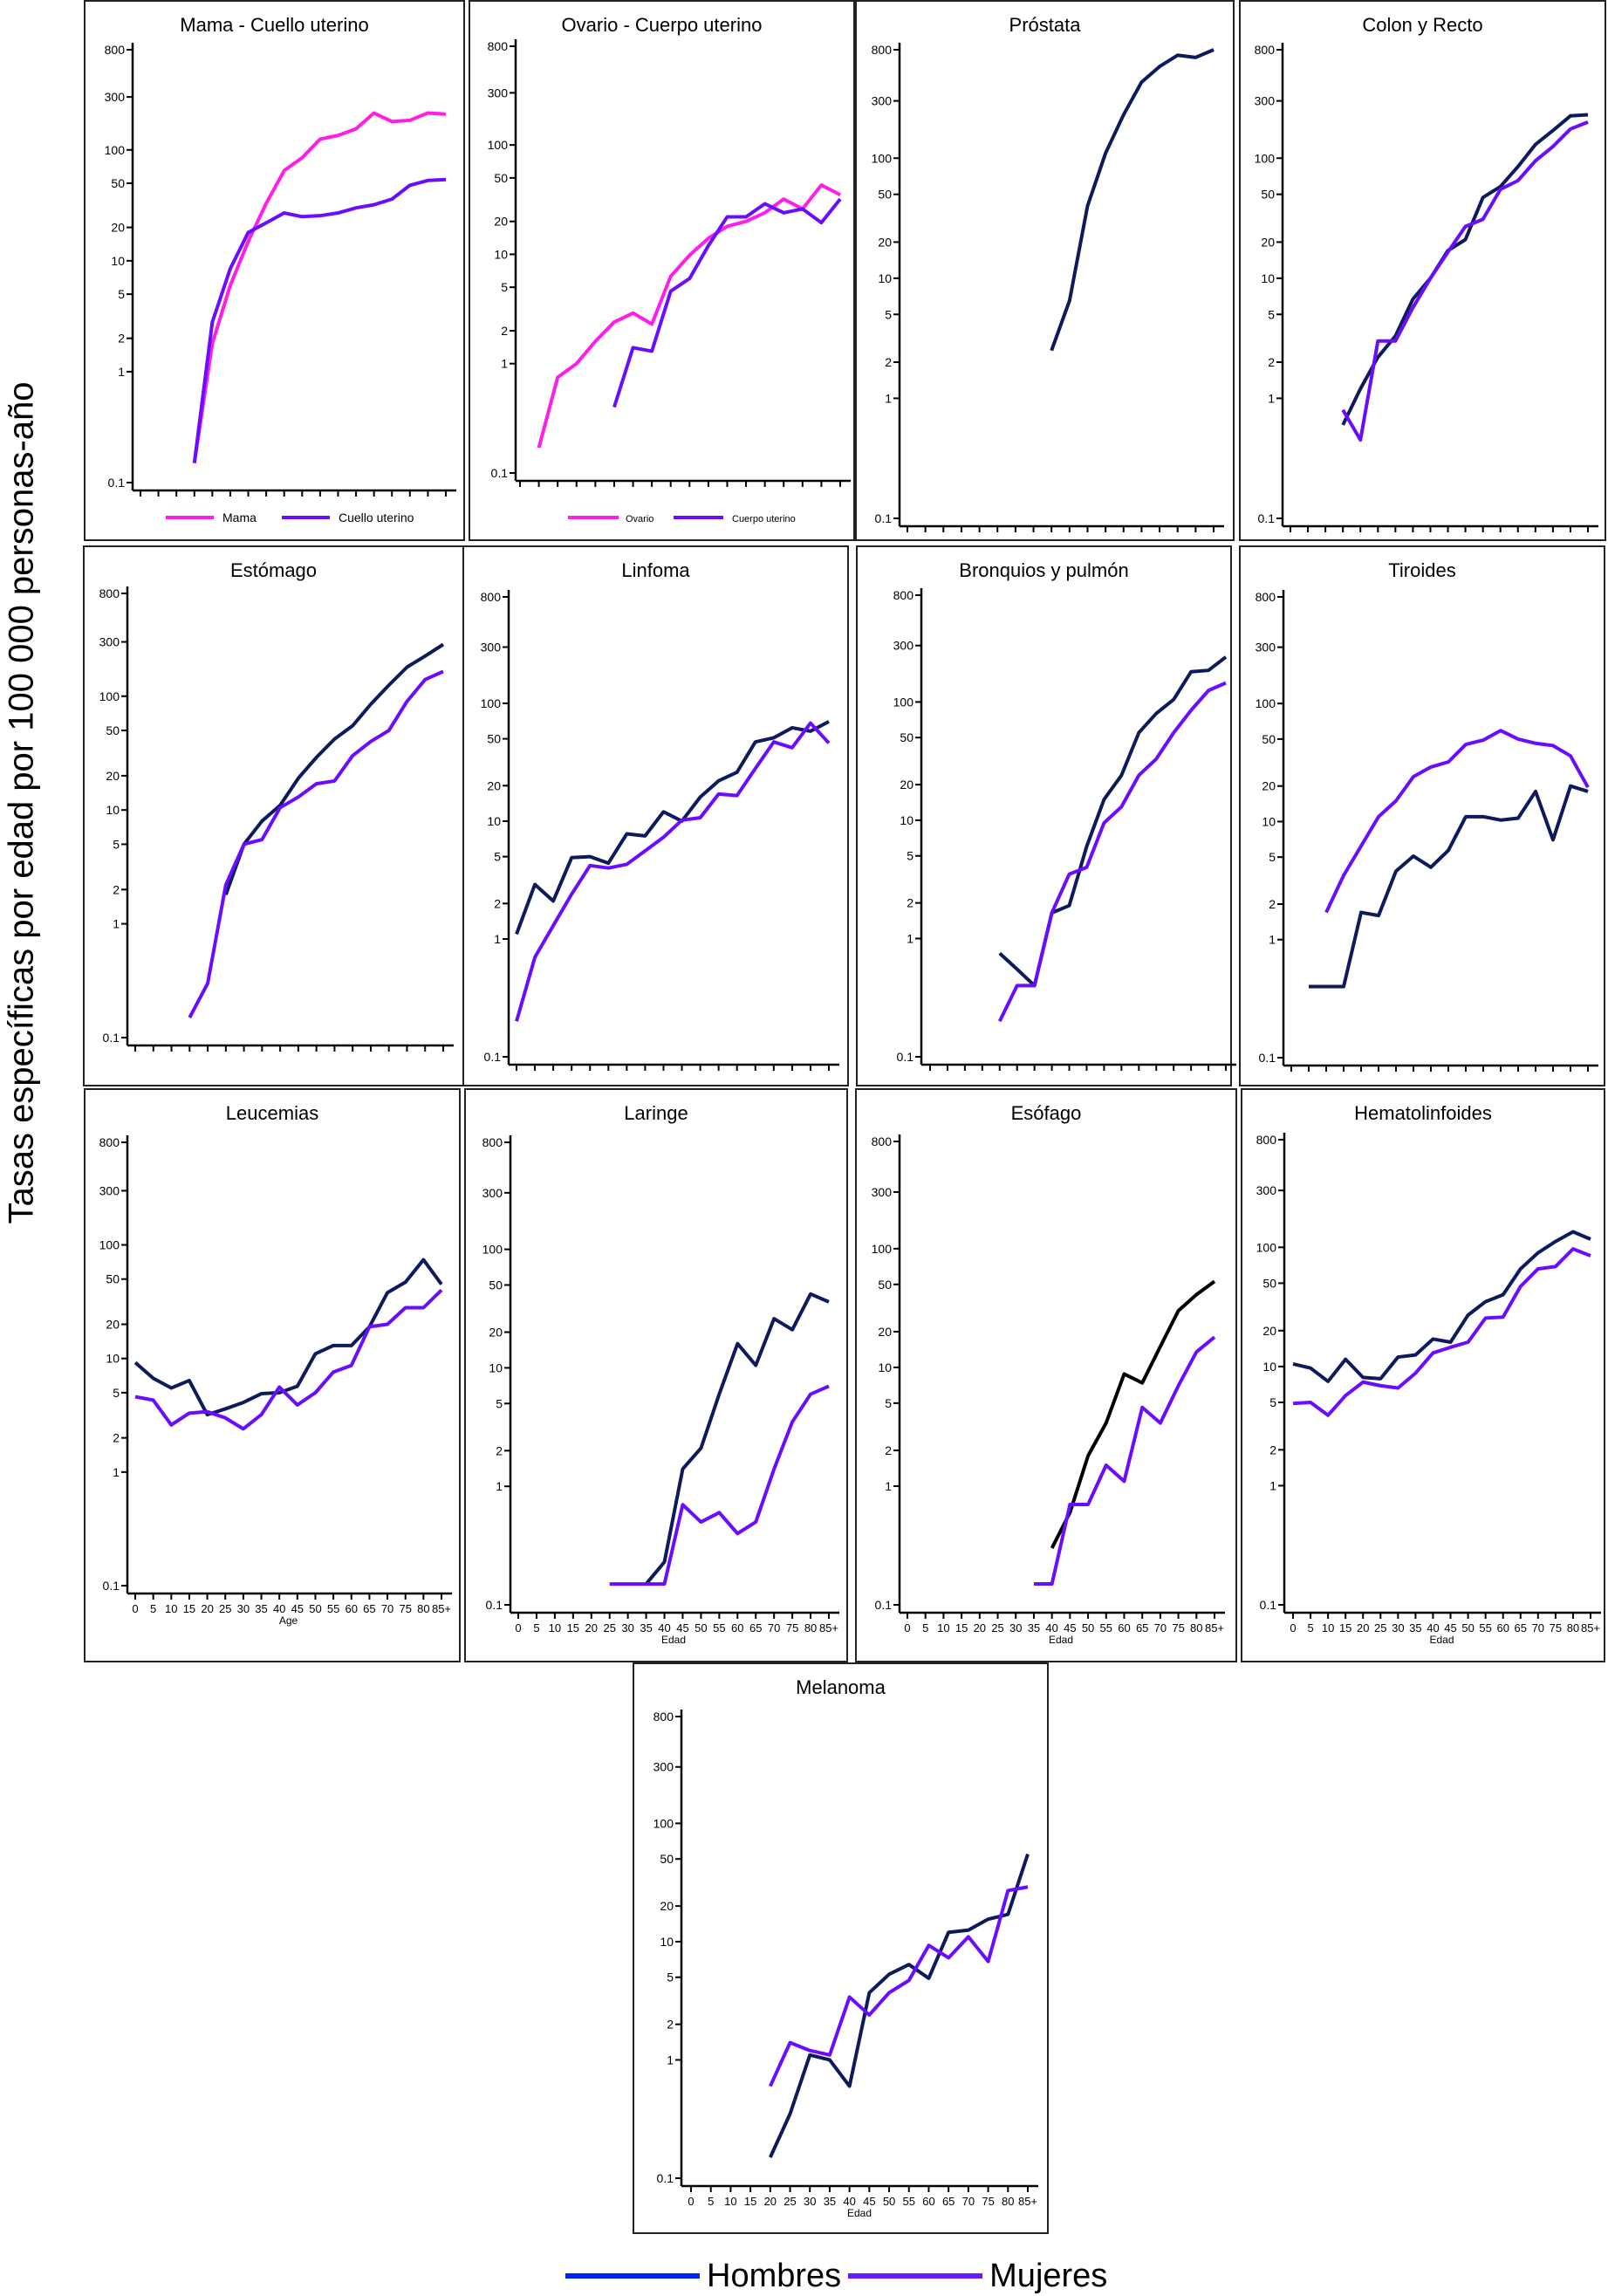 The width and height of the screenshot is (1608, 2296). I want to click on x-tick-label: 50, so click(315, 1609).